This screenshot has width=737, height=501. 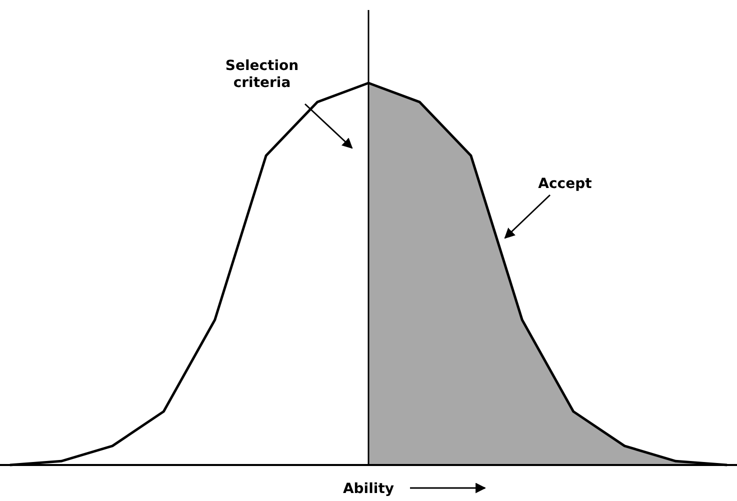 What do you see at coordinates (262, 74) in the screenshot?
I see `annotation: Selection criteria` at bounding box center [262, 74].